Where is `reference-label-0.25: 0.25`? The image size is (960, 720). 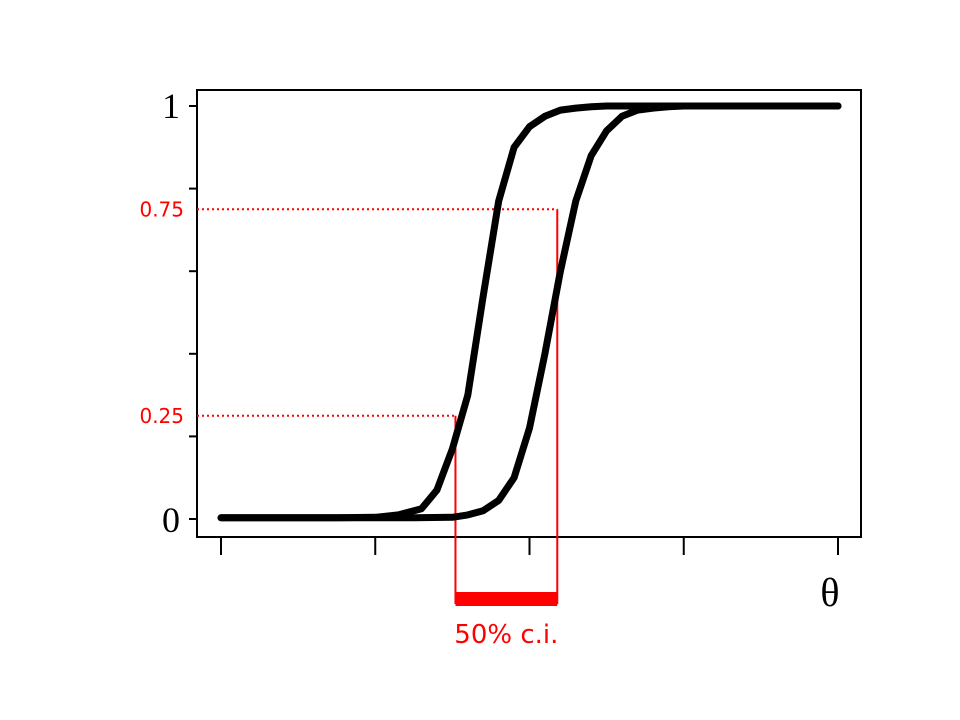
reference-label-0.25: 0.25 is located at coordinates (161, 416).